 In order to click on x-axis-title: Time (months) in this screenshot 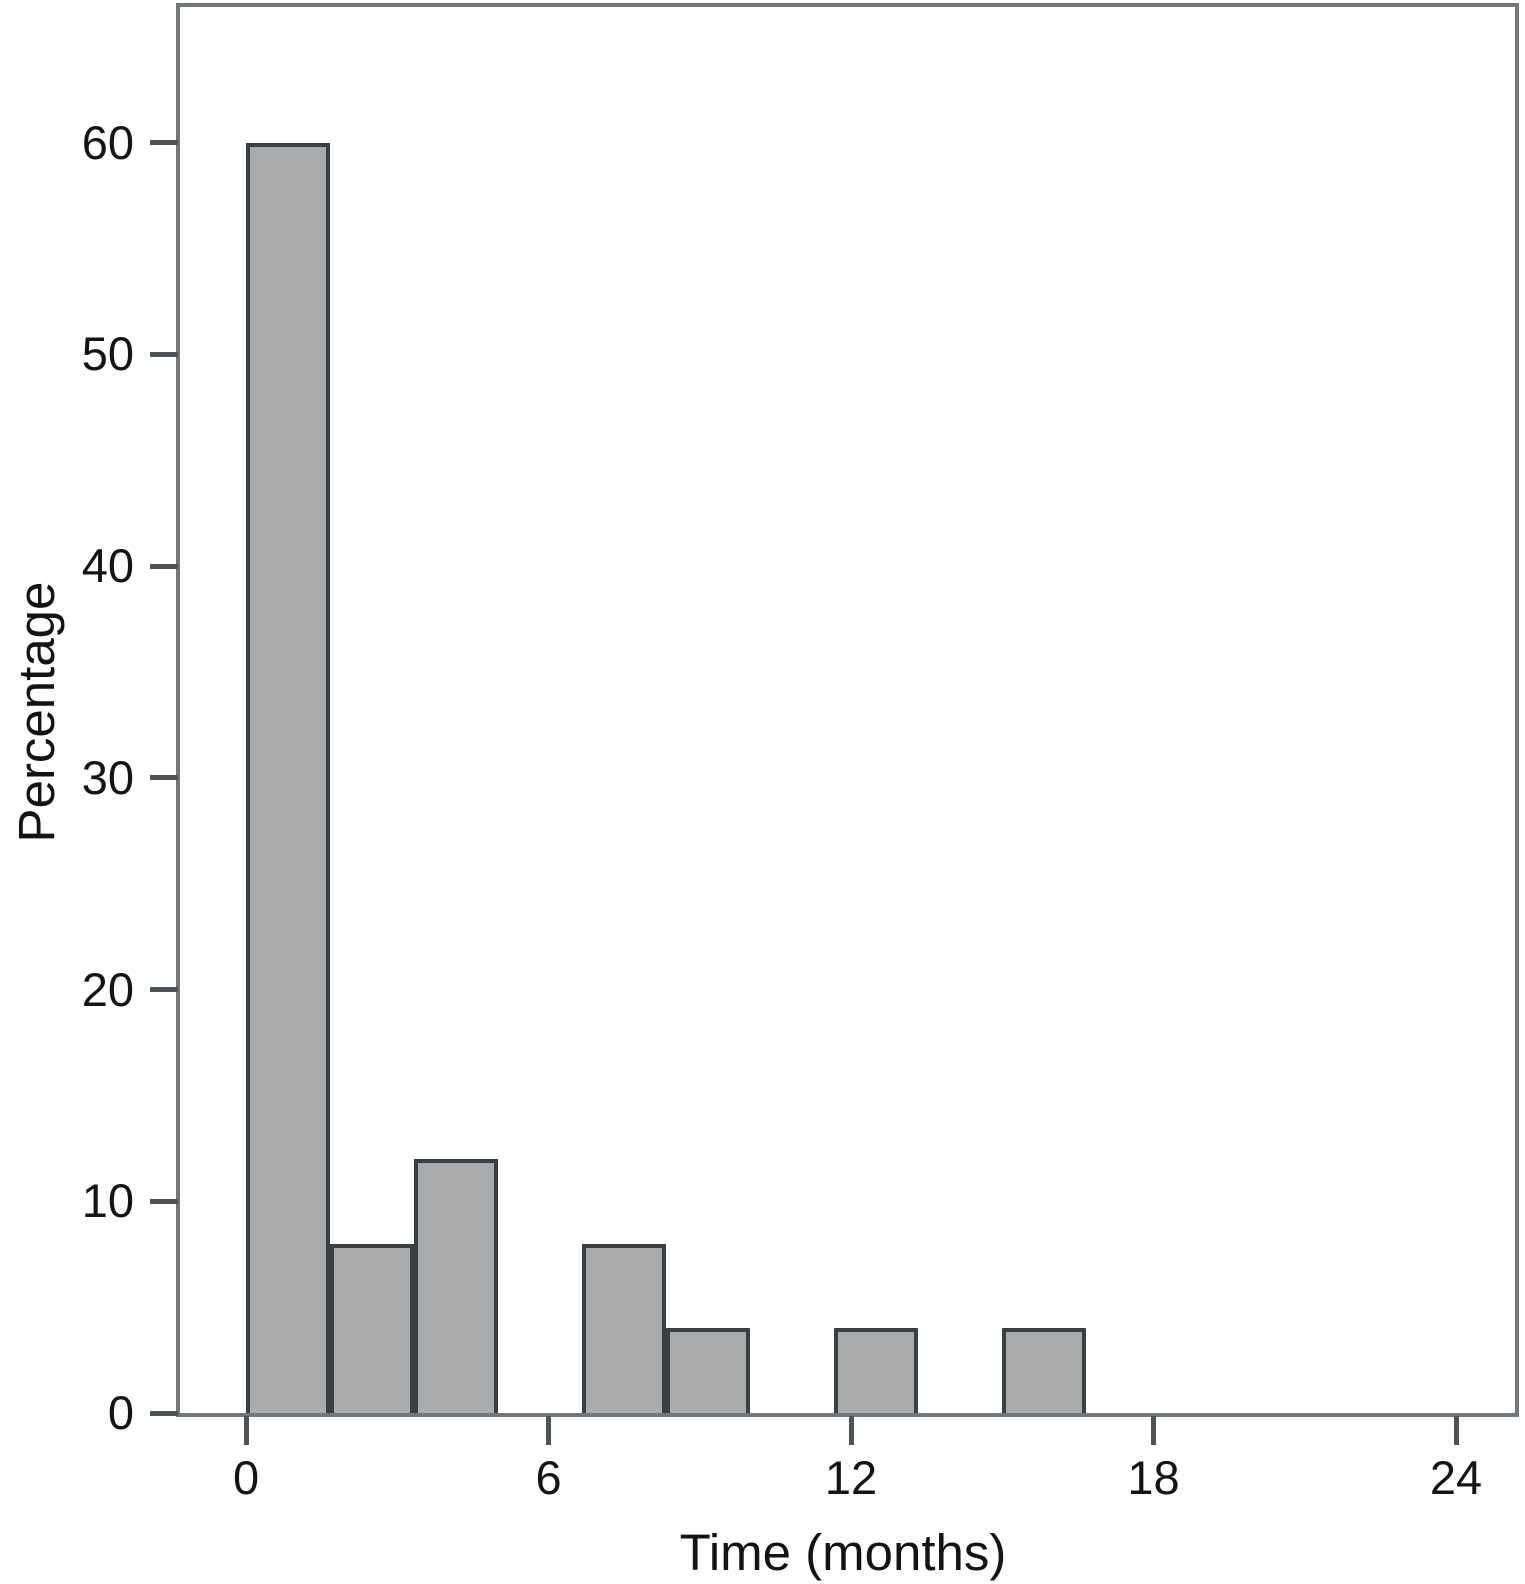, I will do `click(843, 1552)`.